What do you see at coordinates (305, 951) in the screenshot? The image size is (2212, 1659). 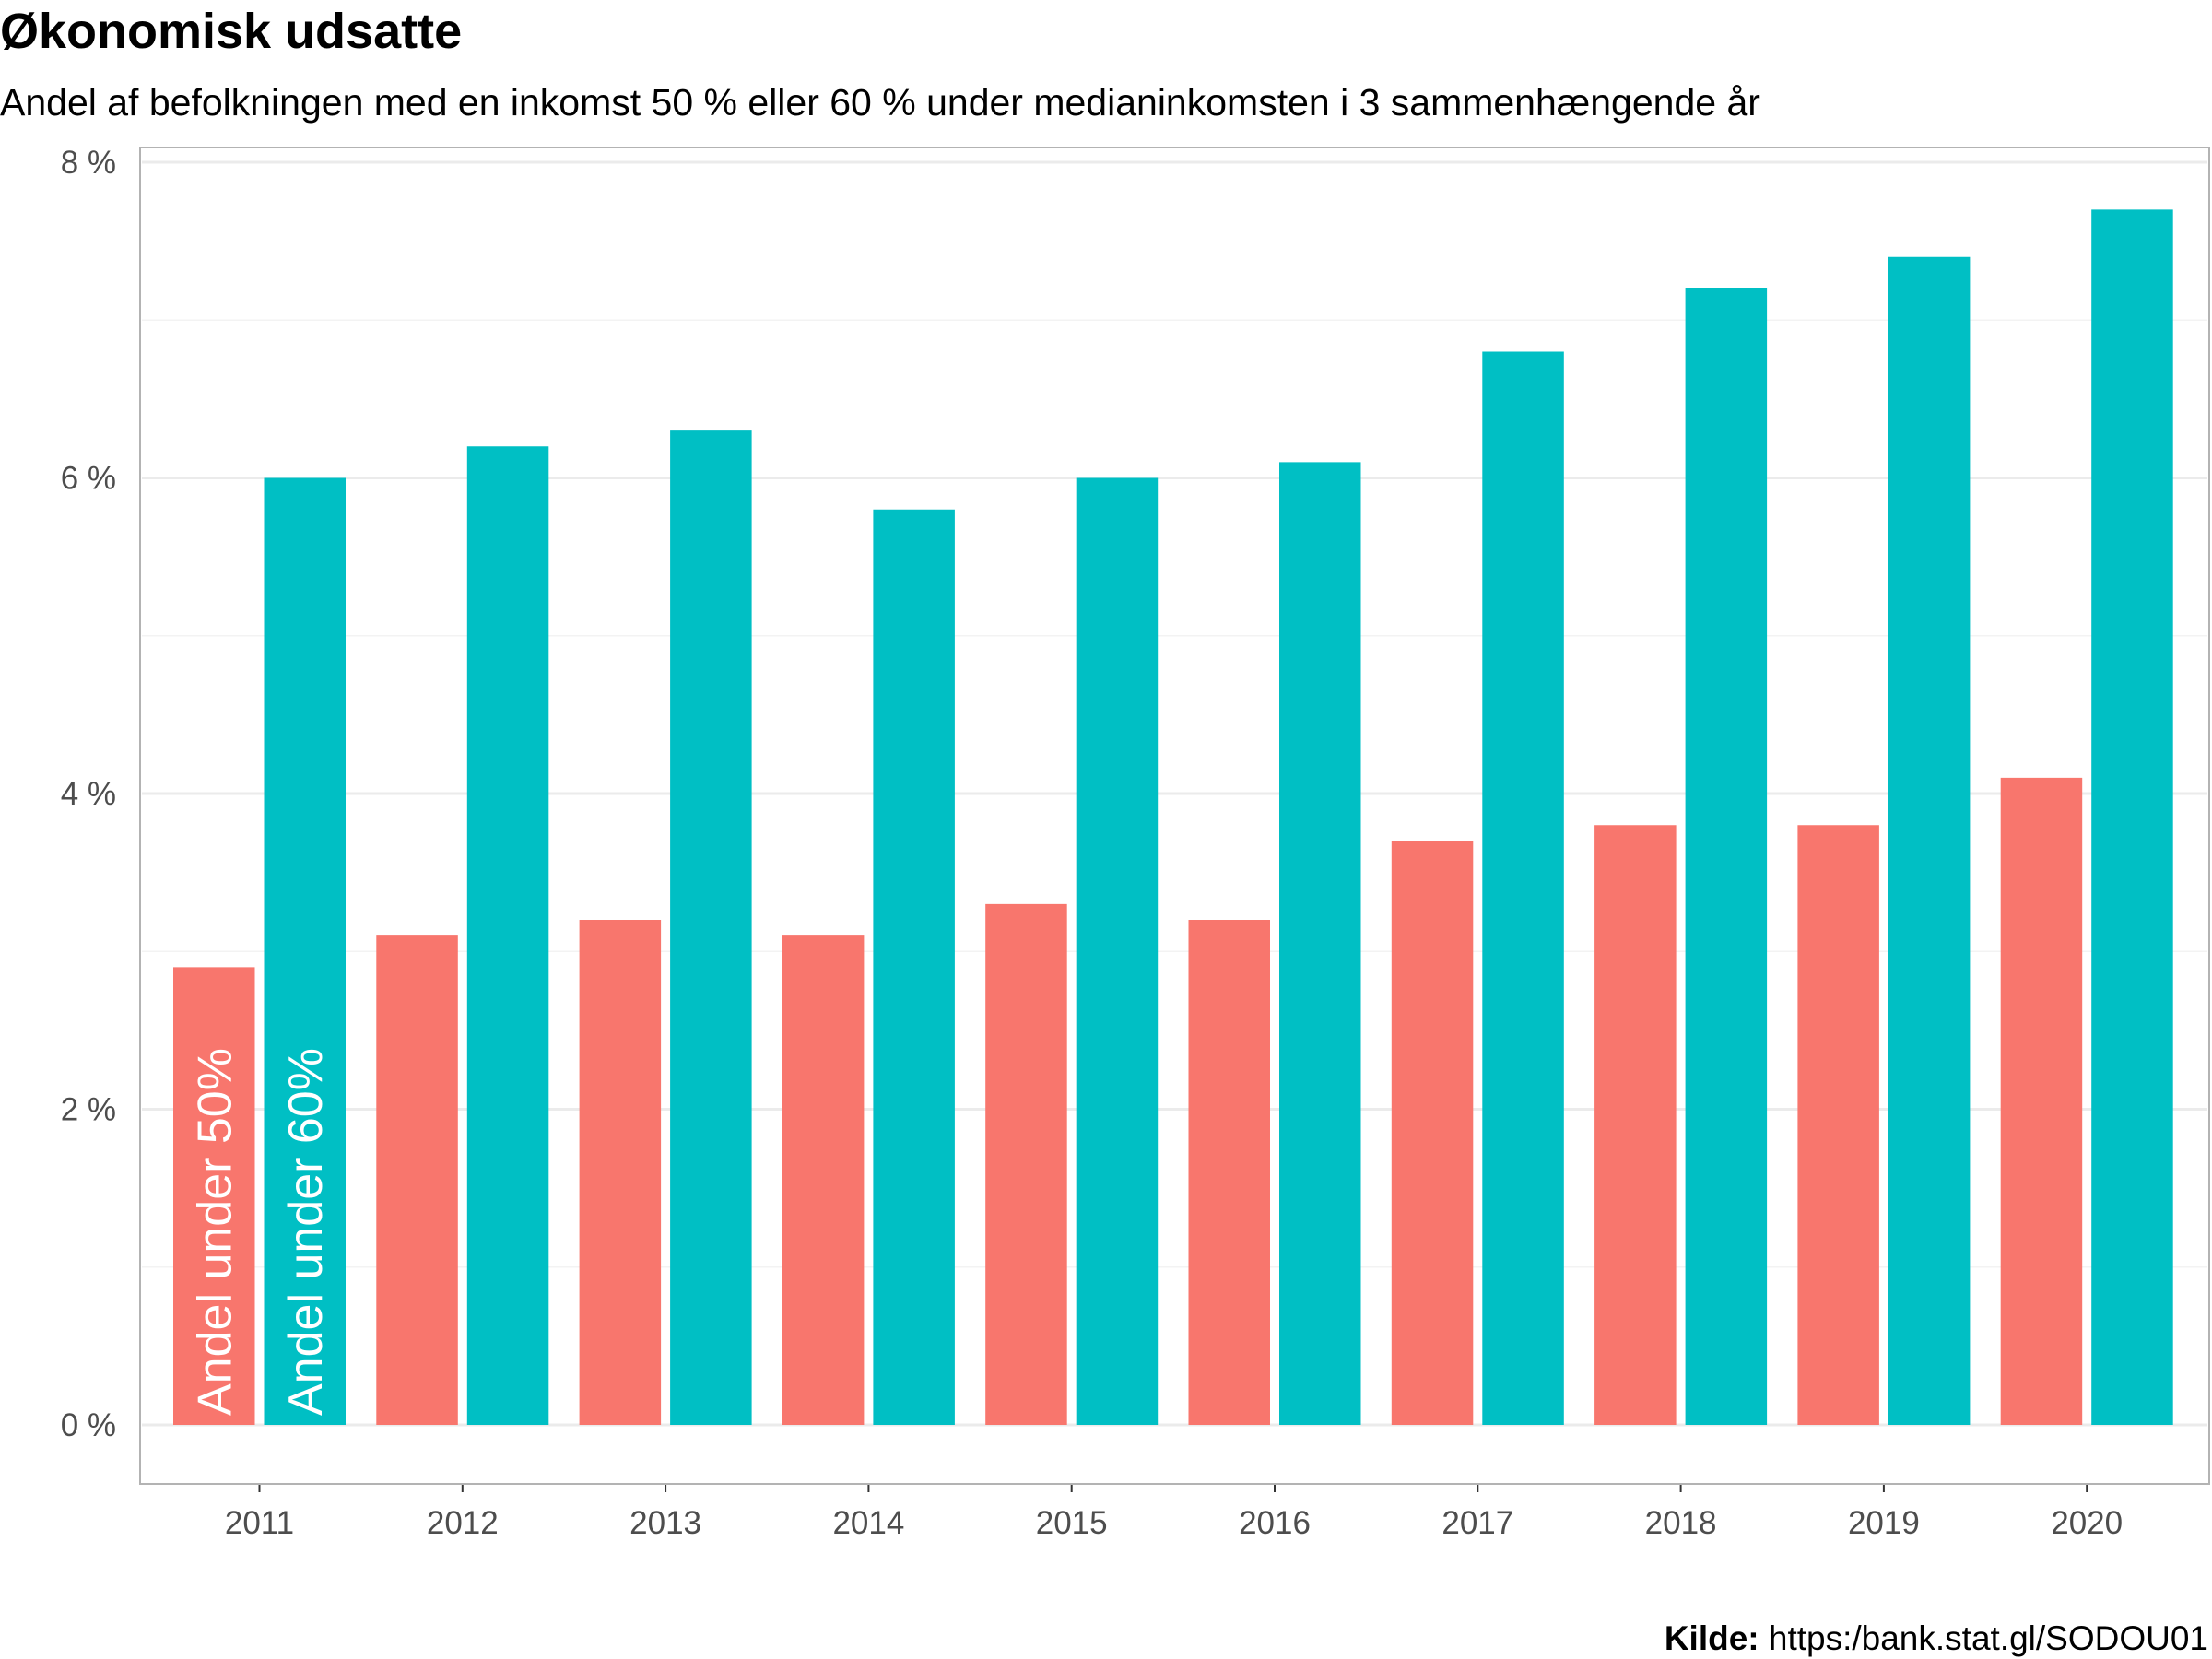 I see `bar-under-60-2011` at bounding box center [305, 951].